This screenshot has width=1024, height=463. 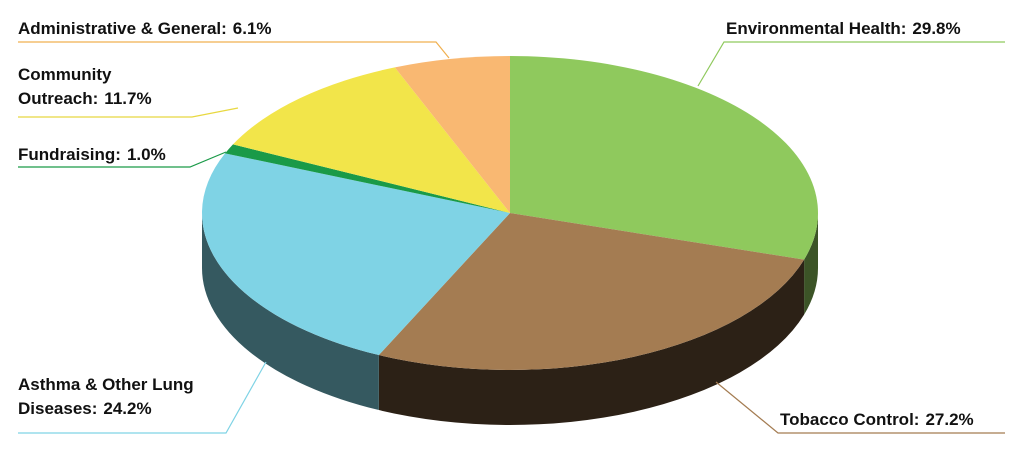 I want to click on category: Asthma & Other Lung Diseases:, so click(x=106, y=396).